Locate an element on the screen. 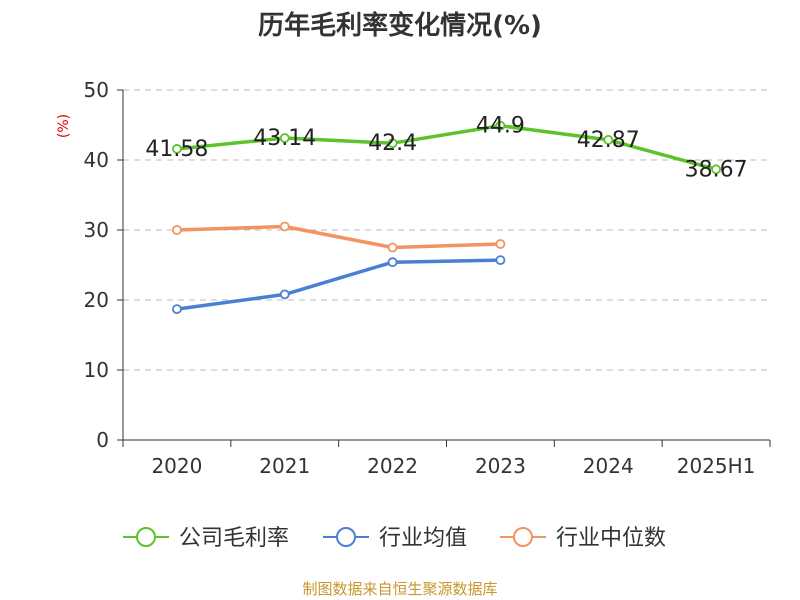 This screenshot has height=600, width=800. y-tick-label: 20 is located at coordinates (96, 300).